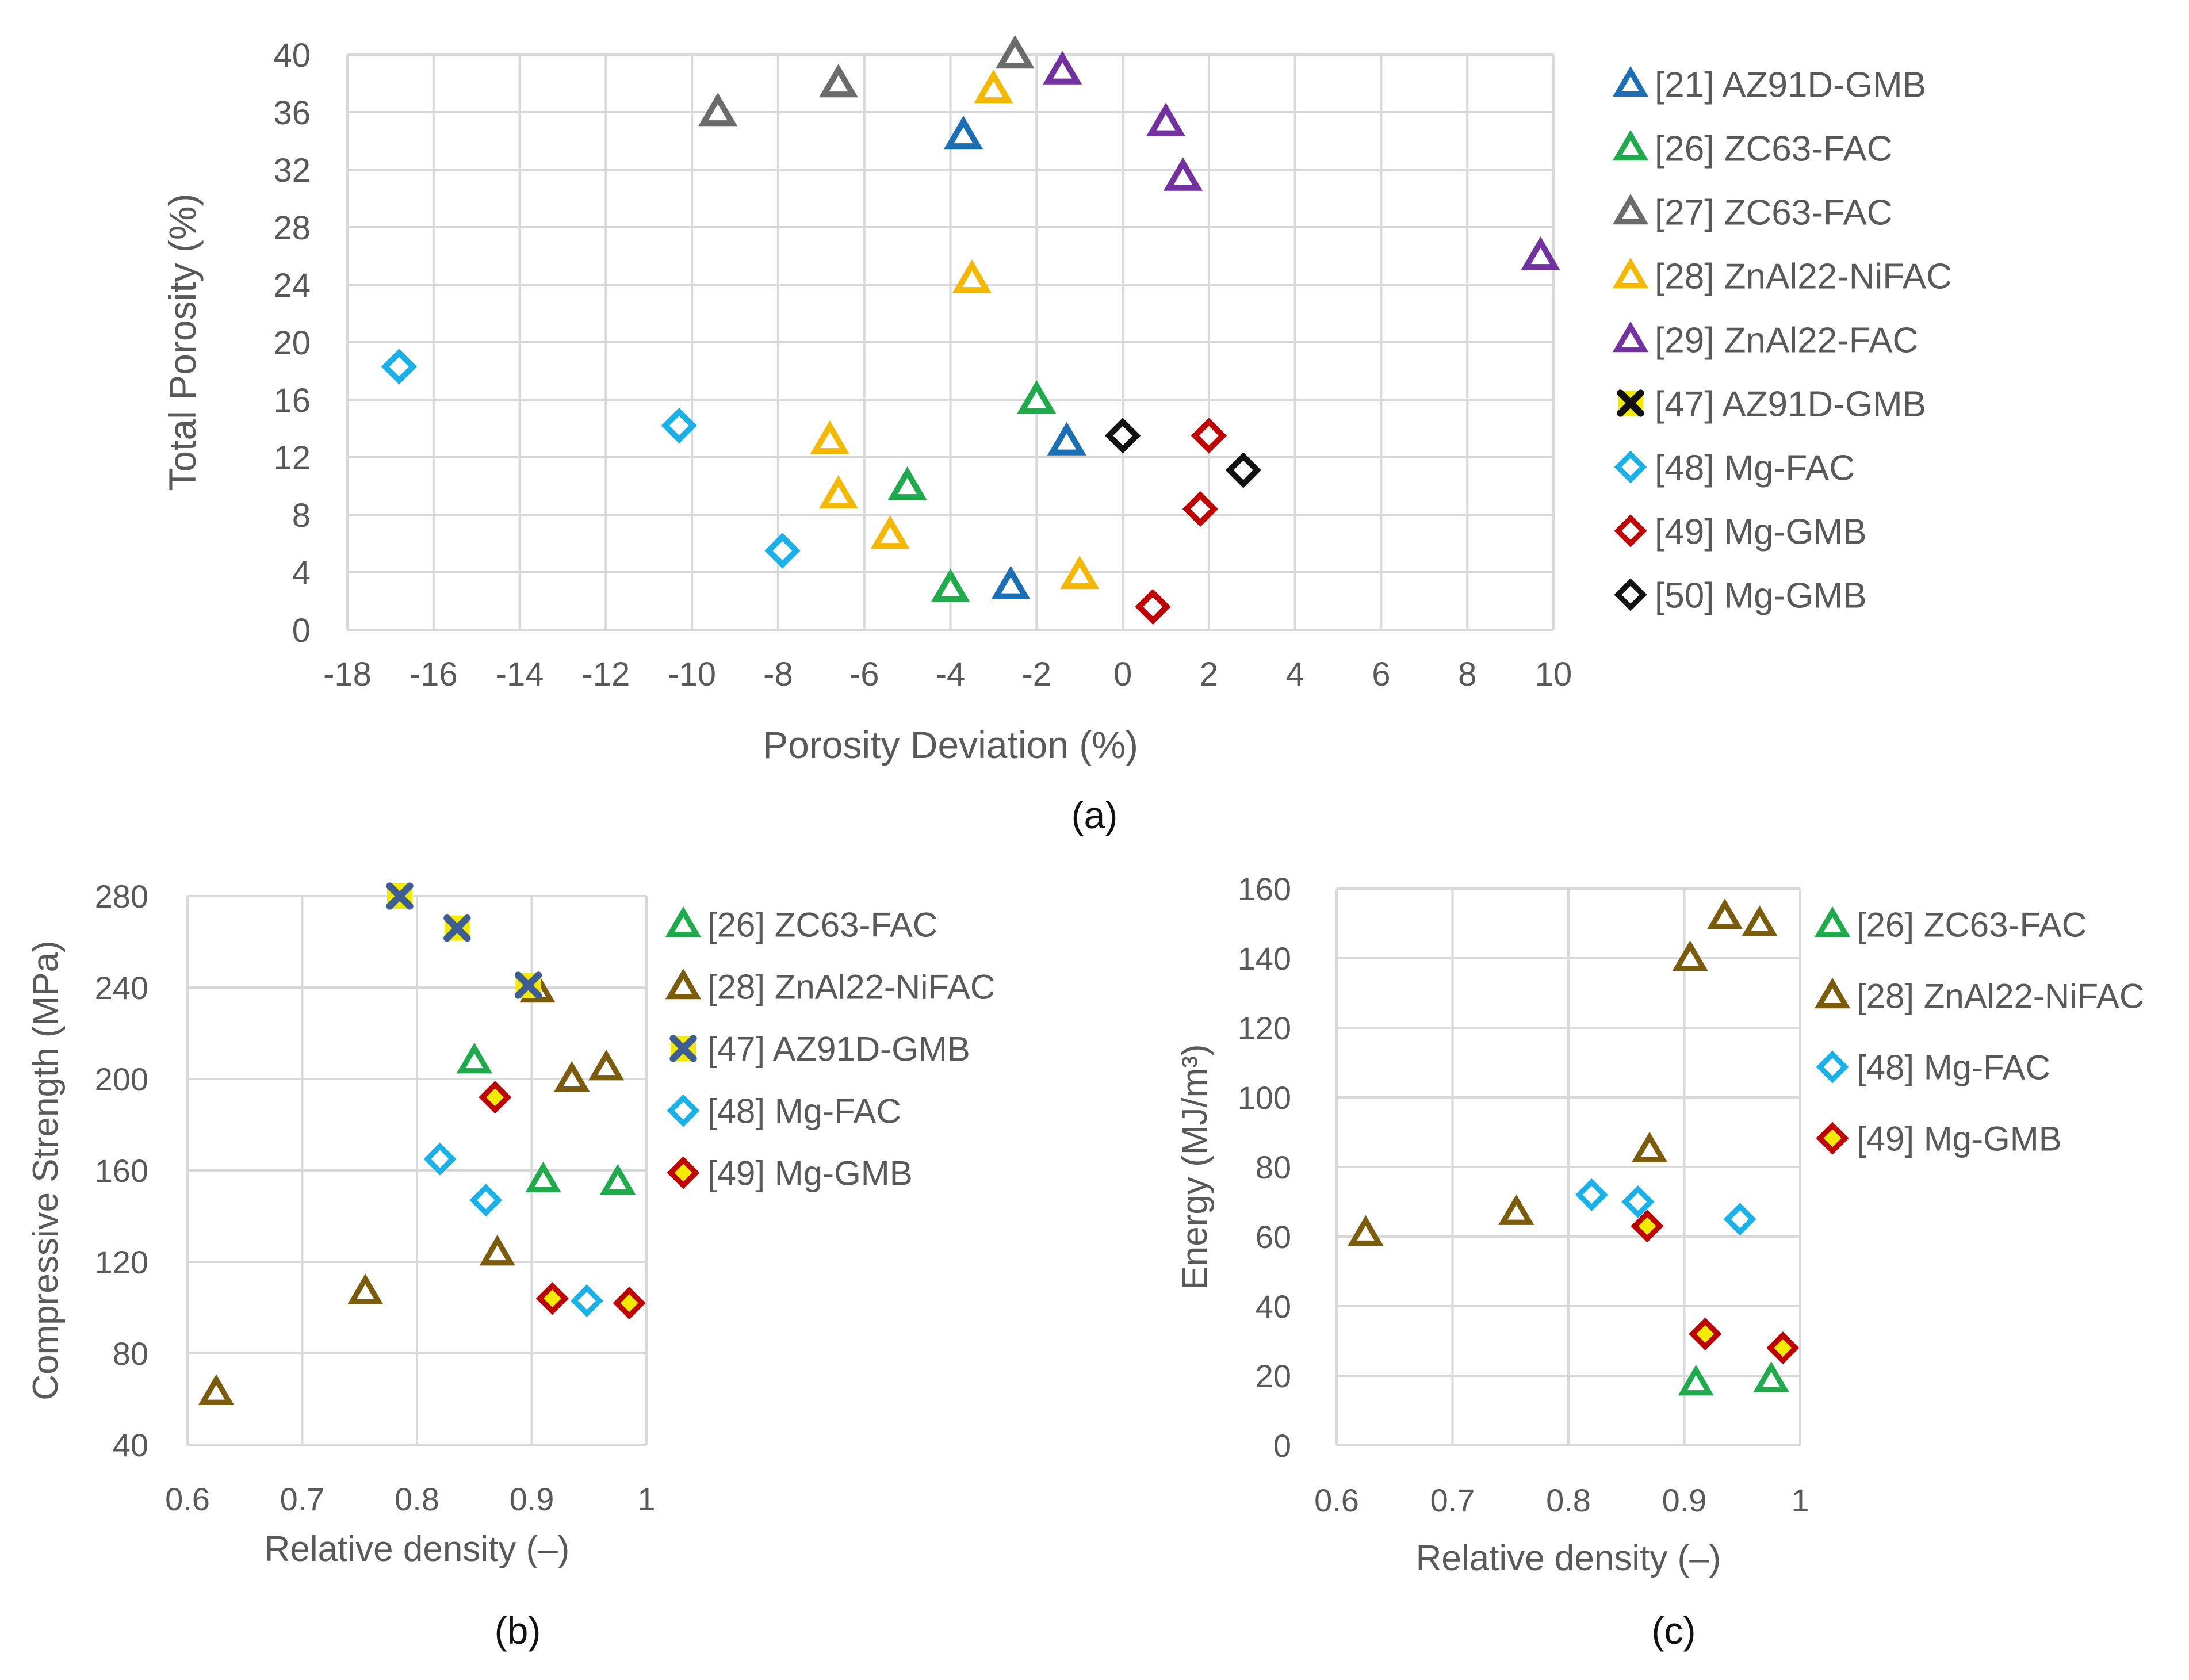 The image size is (2189, 1680). I want to click on legend-item: [28] ZnAl22-NiFAC, so click(1979, 996).